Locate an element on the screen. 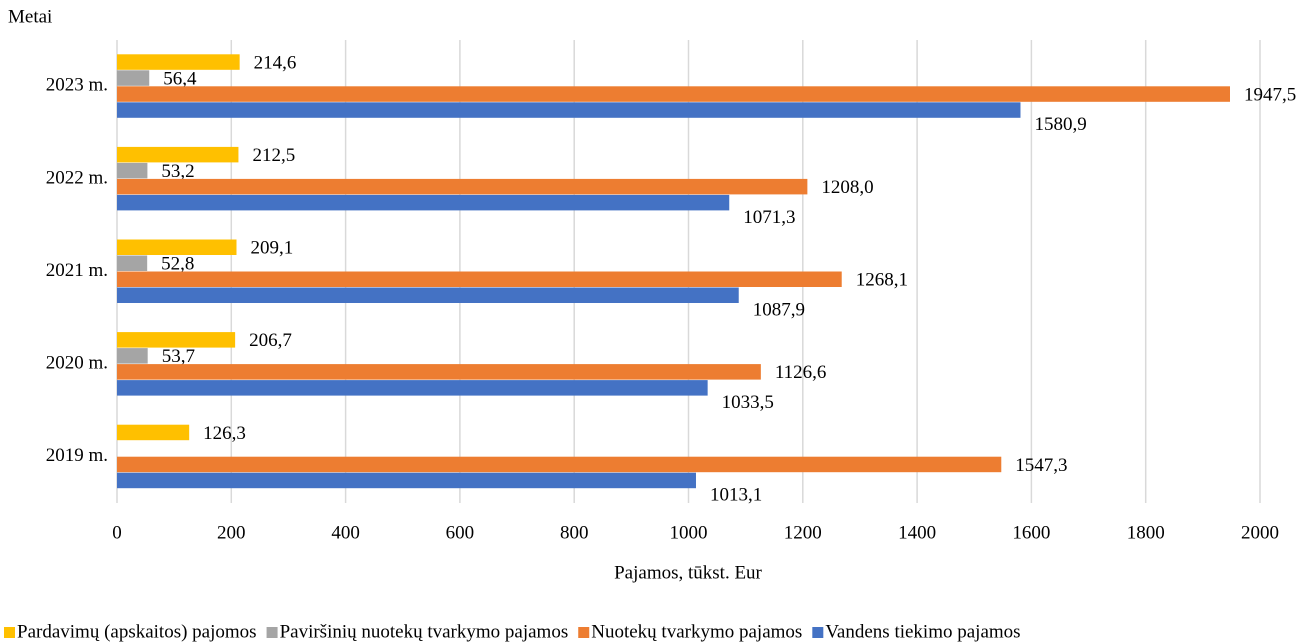 The height and width of the screenshot is (644, 1307). y-tick-label: 2023 m. is located at coordinates (77, 85).